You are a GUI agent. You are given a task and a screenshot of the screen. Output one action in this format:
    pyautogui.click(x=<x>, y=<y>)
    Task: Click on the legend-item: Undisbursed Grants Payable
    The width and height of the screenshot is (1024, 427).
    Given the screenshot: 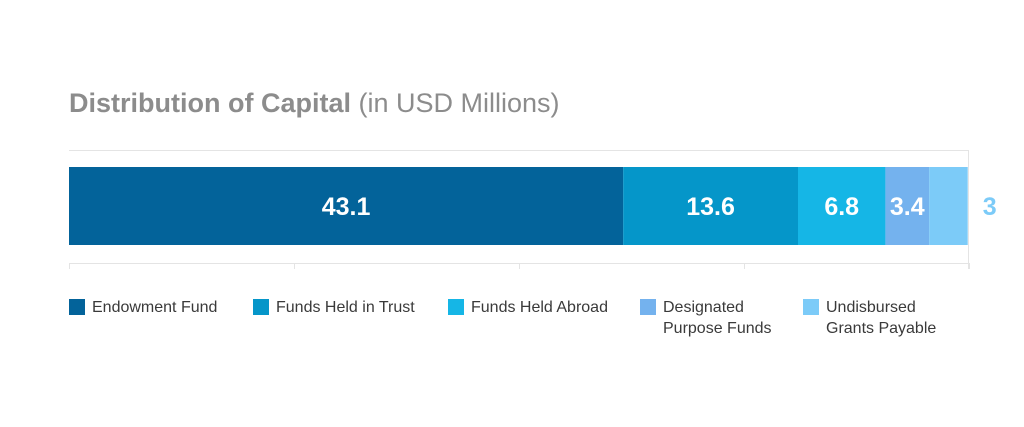 What is the action you would take?
    pyautogui.click(x=869, y=318)
    